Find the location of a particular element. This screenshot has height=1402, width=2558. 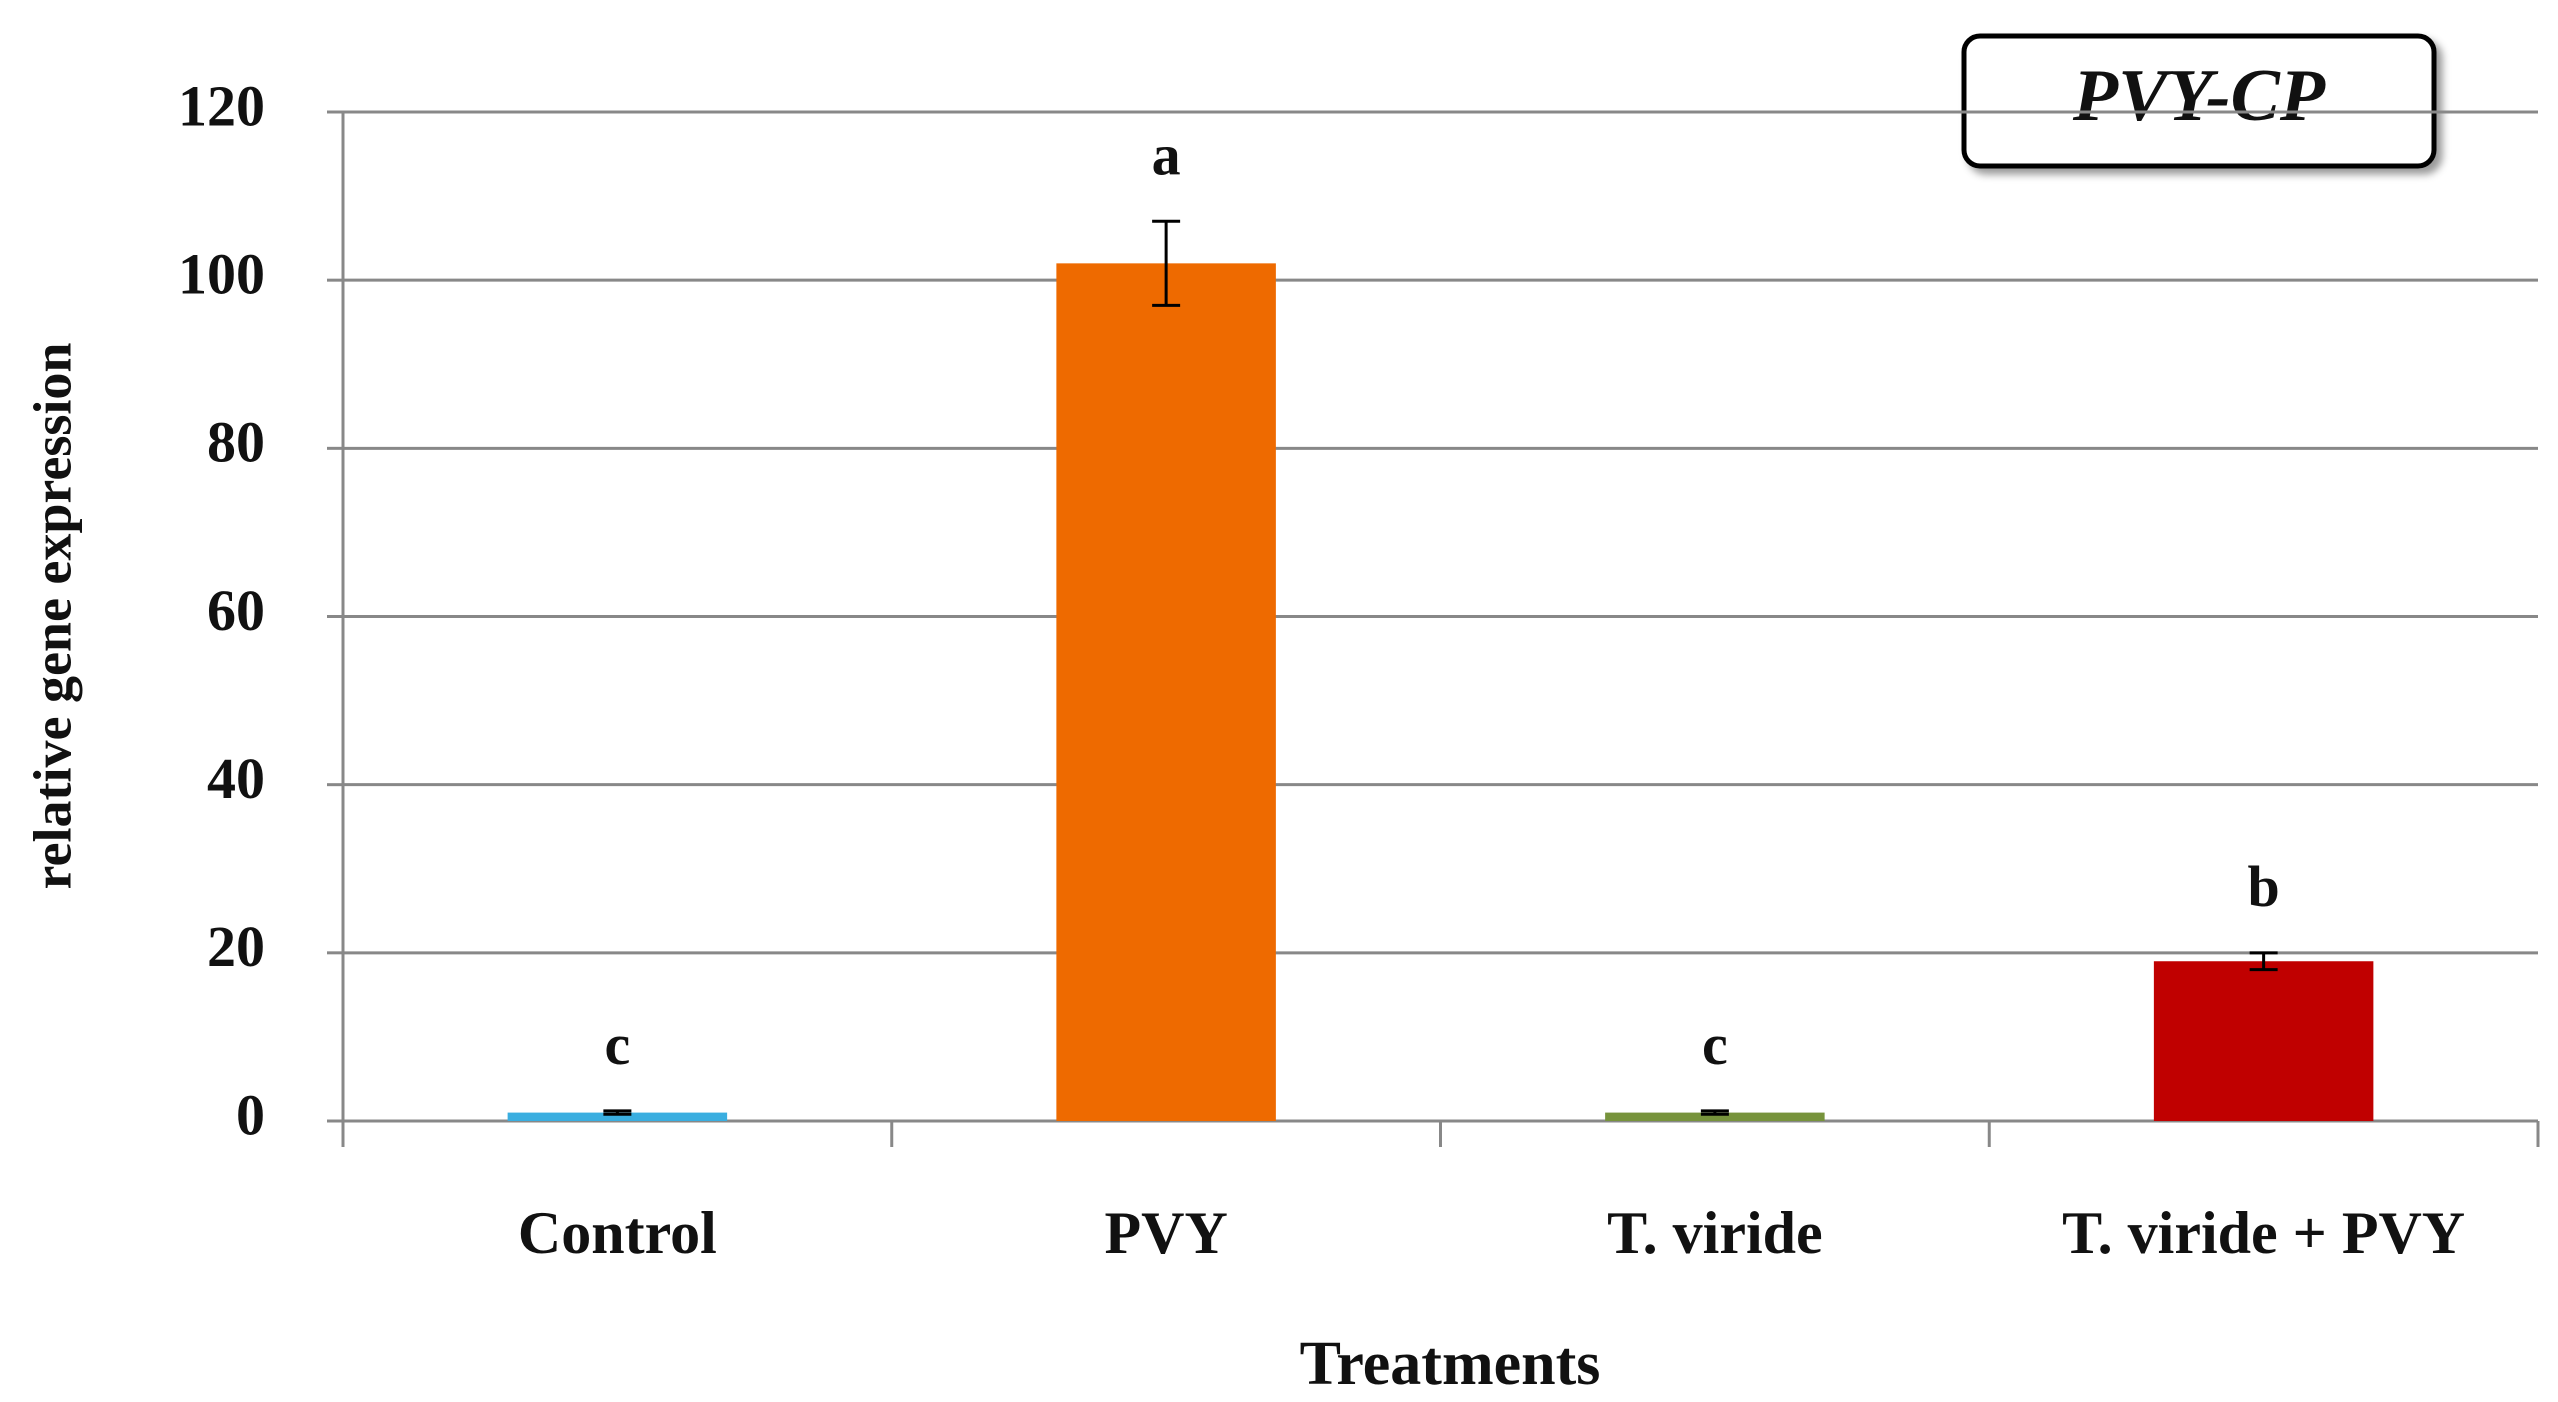

title-box is located at coordinates (2199, 101).